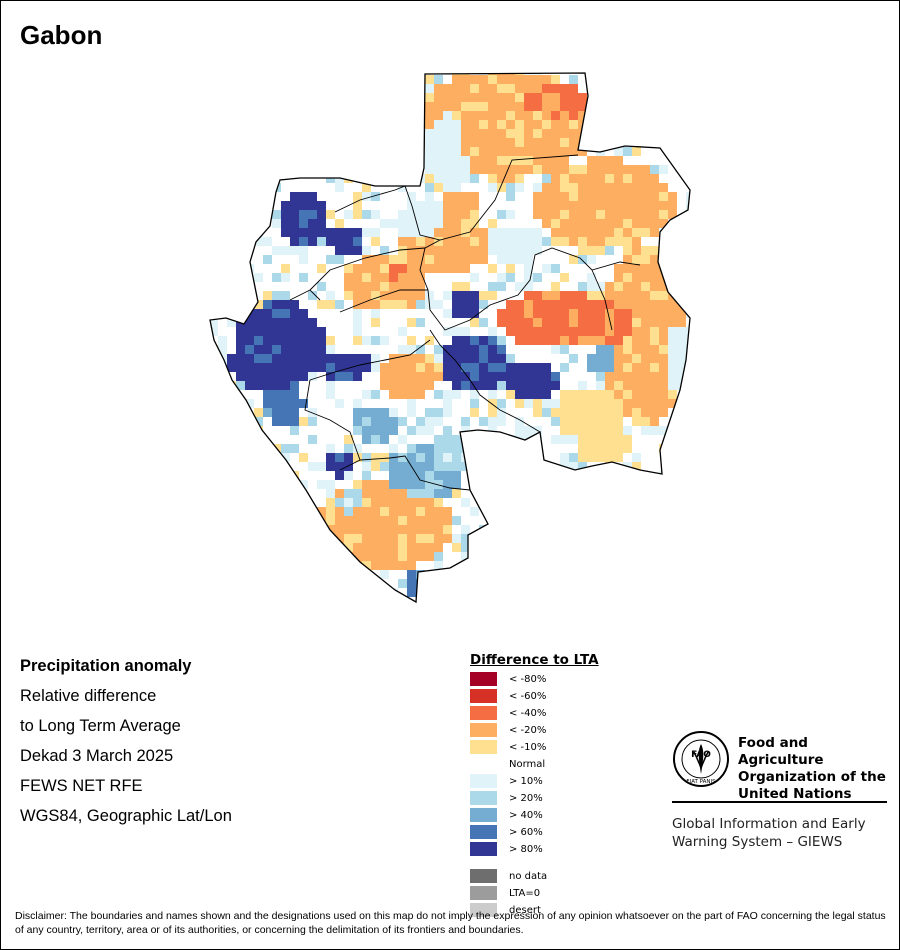  I want to click on legend-label: > 80%, so click(526, 849).